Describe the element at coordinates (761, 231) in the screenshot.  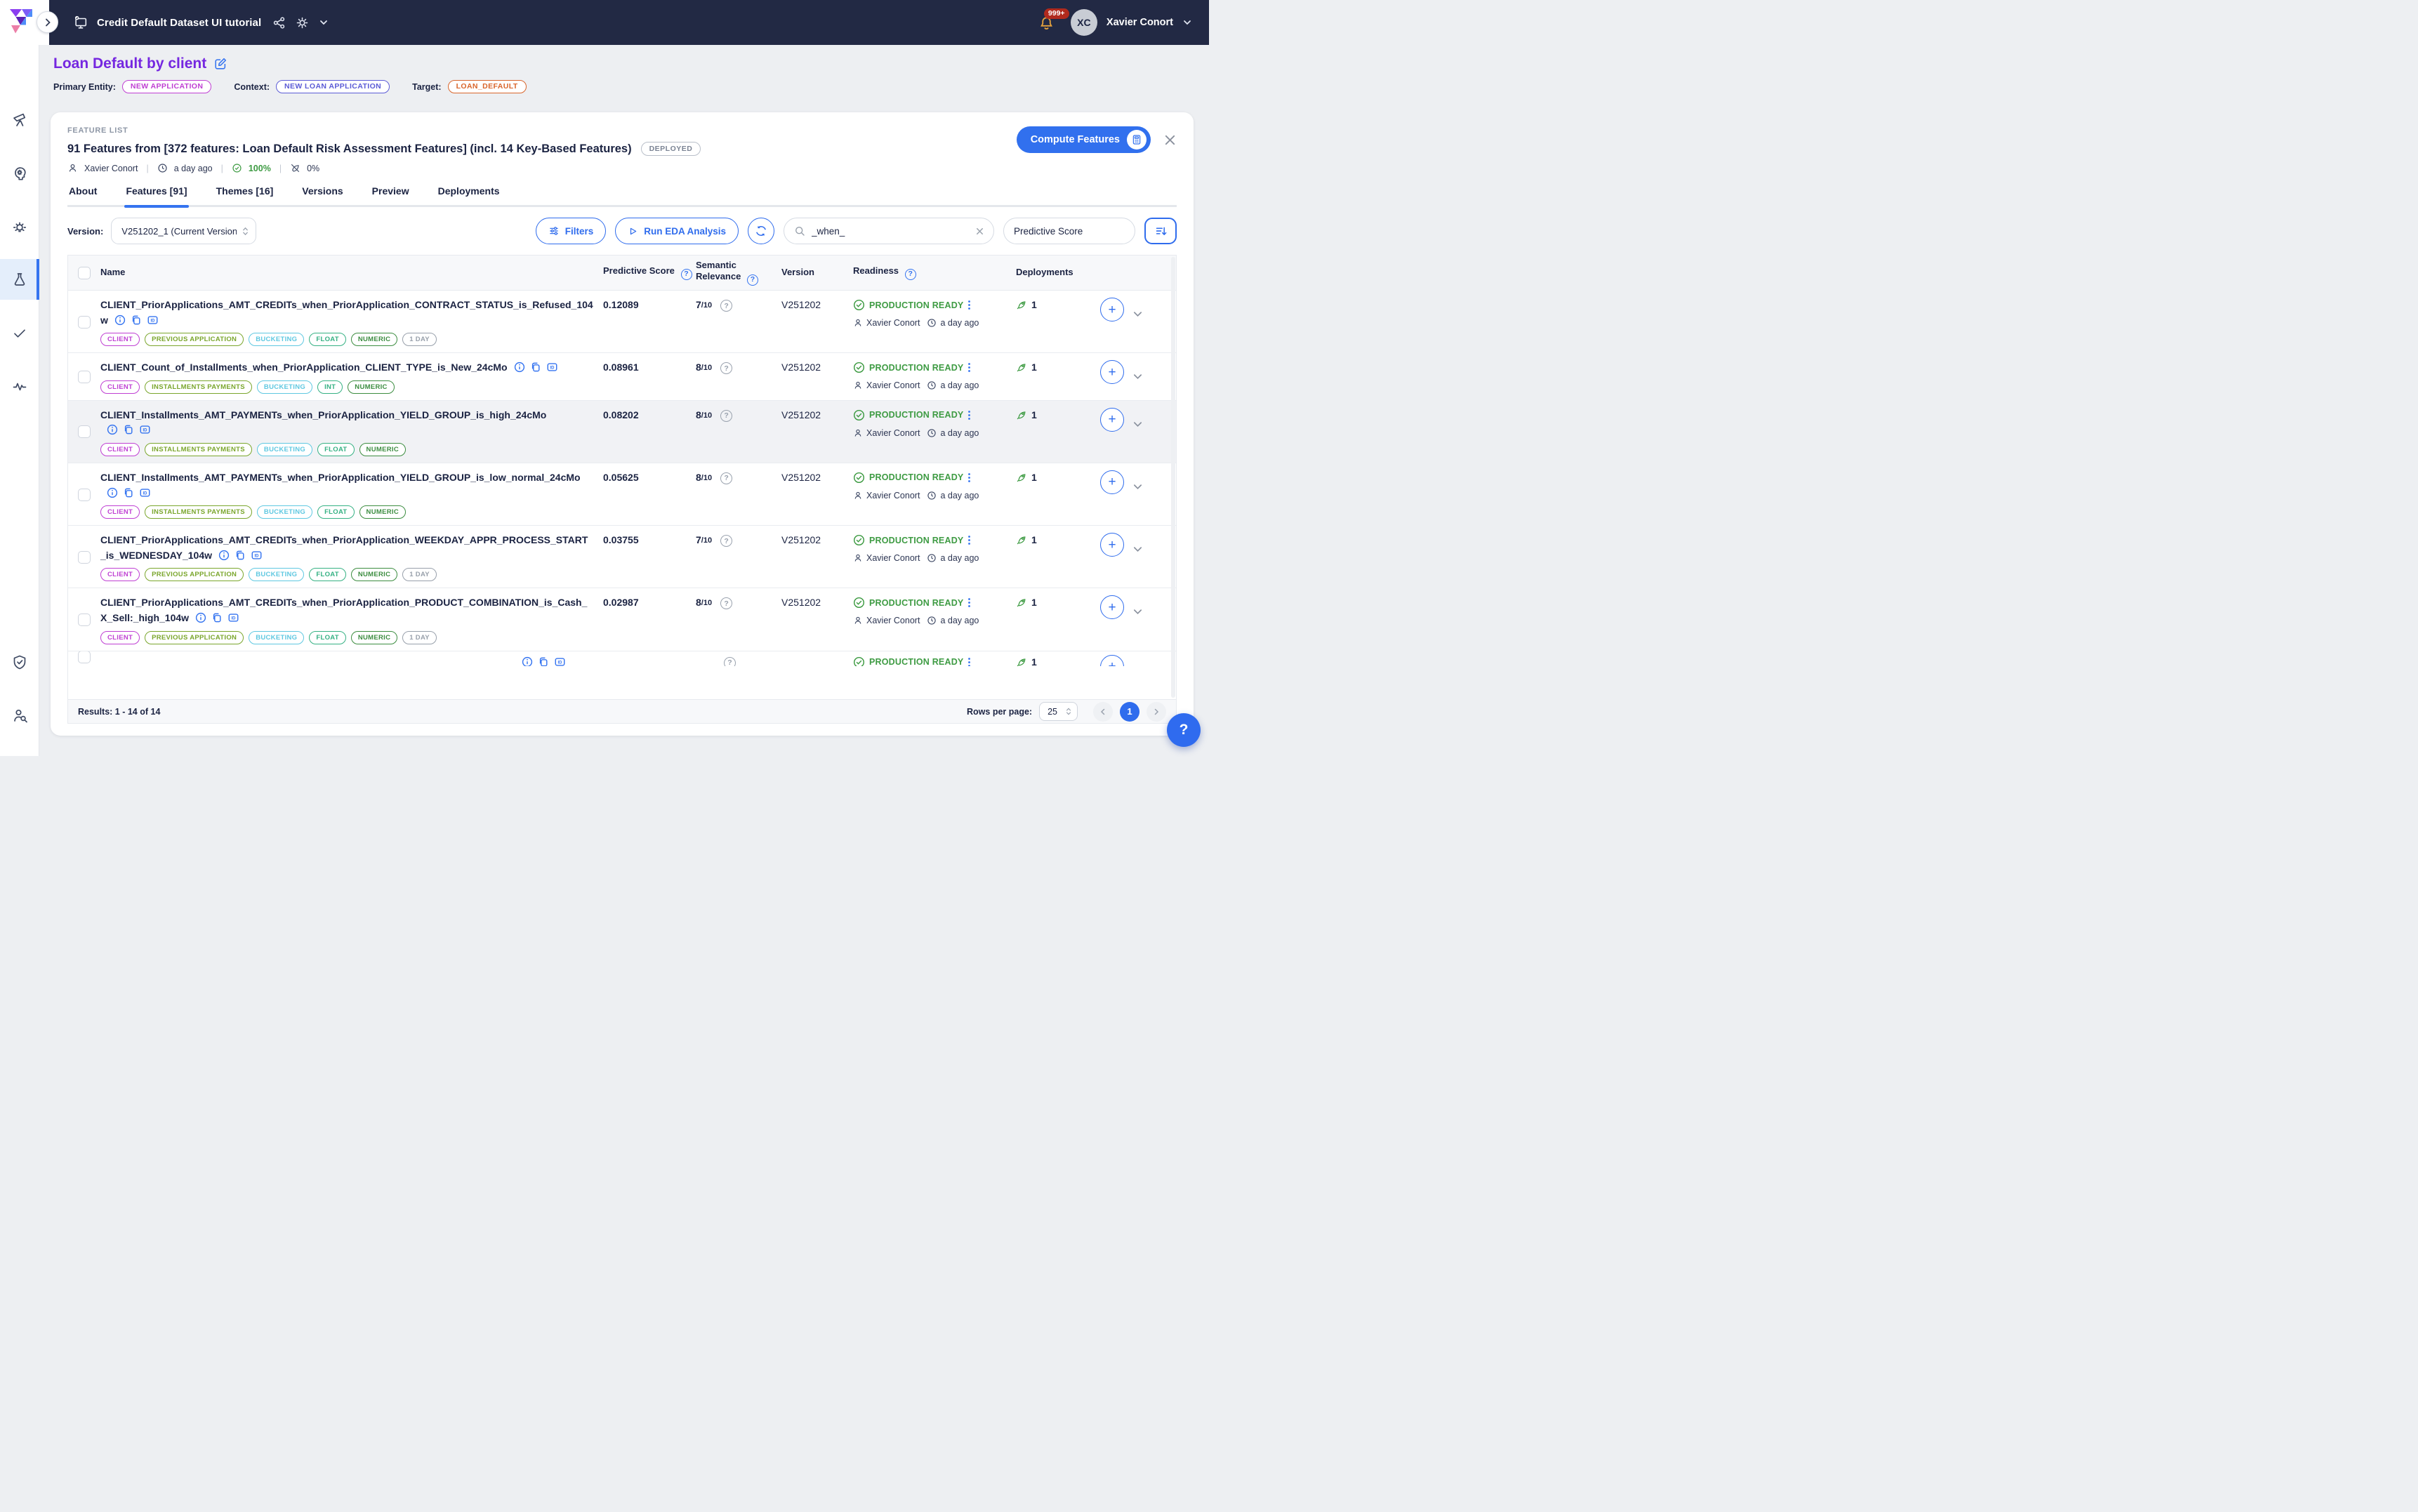
I see `refresh-icon` at that location.